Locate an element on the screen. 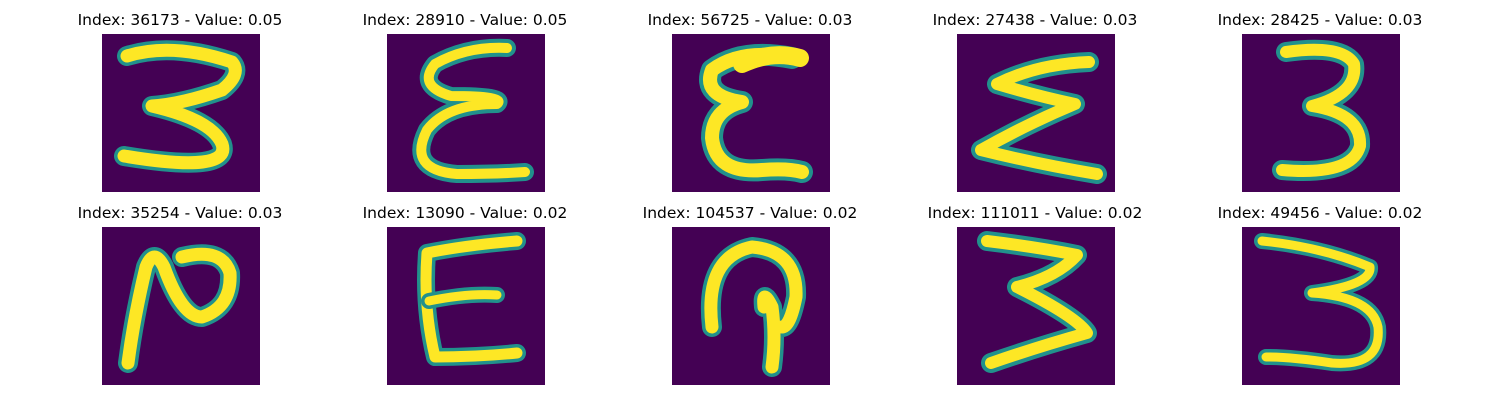 This screenshot has width=1500, height=400. panel-10: Index: 49456 - Value: 0.02 is located at coordinates (1320, 288).